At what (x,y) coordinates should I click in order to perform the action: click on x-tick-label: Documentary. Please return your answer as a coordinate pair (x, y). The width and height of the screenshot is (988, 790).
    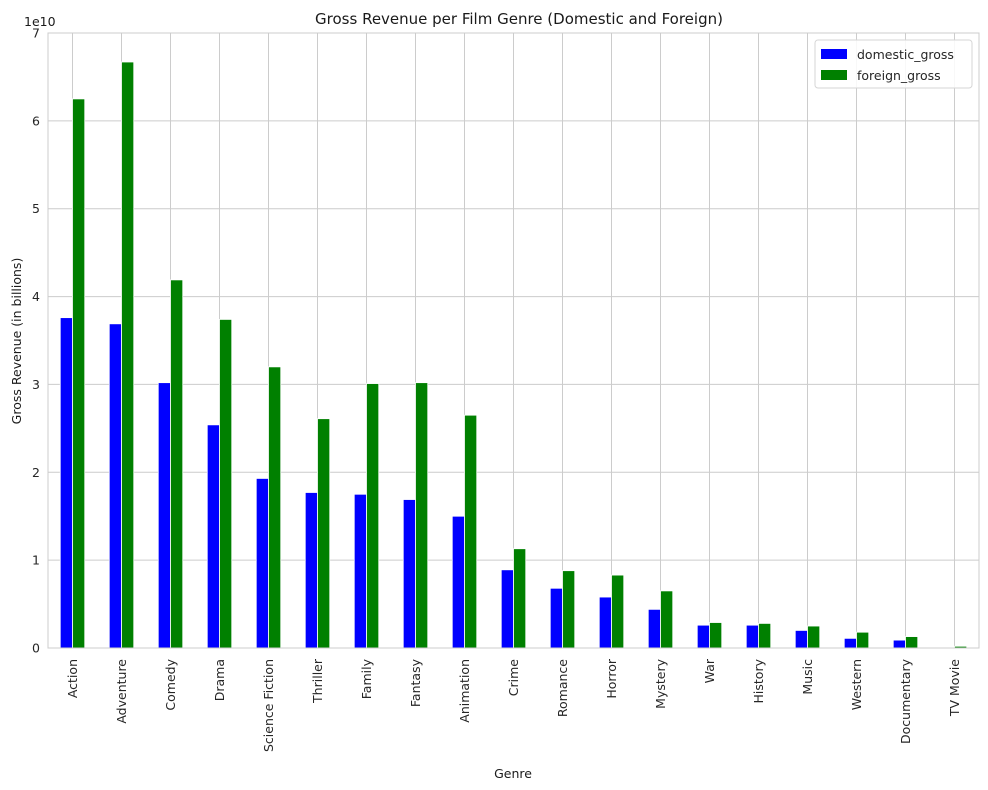
    Looking at the image, I should click on (905, 701).